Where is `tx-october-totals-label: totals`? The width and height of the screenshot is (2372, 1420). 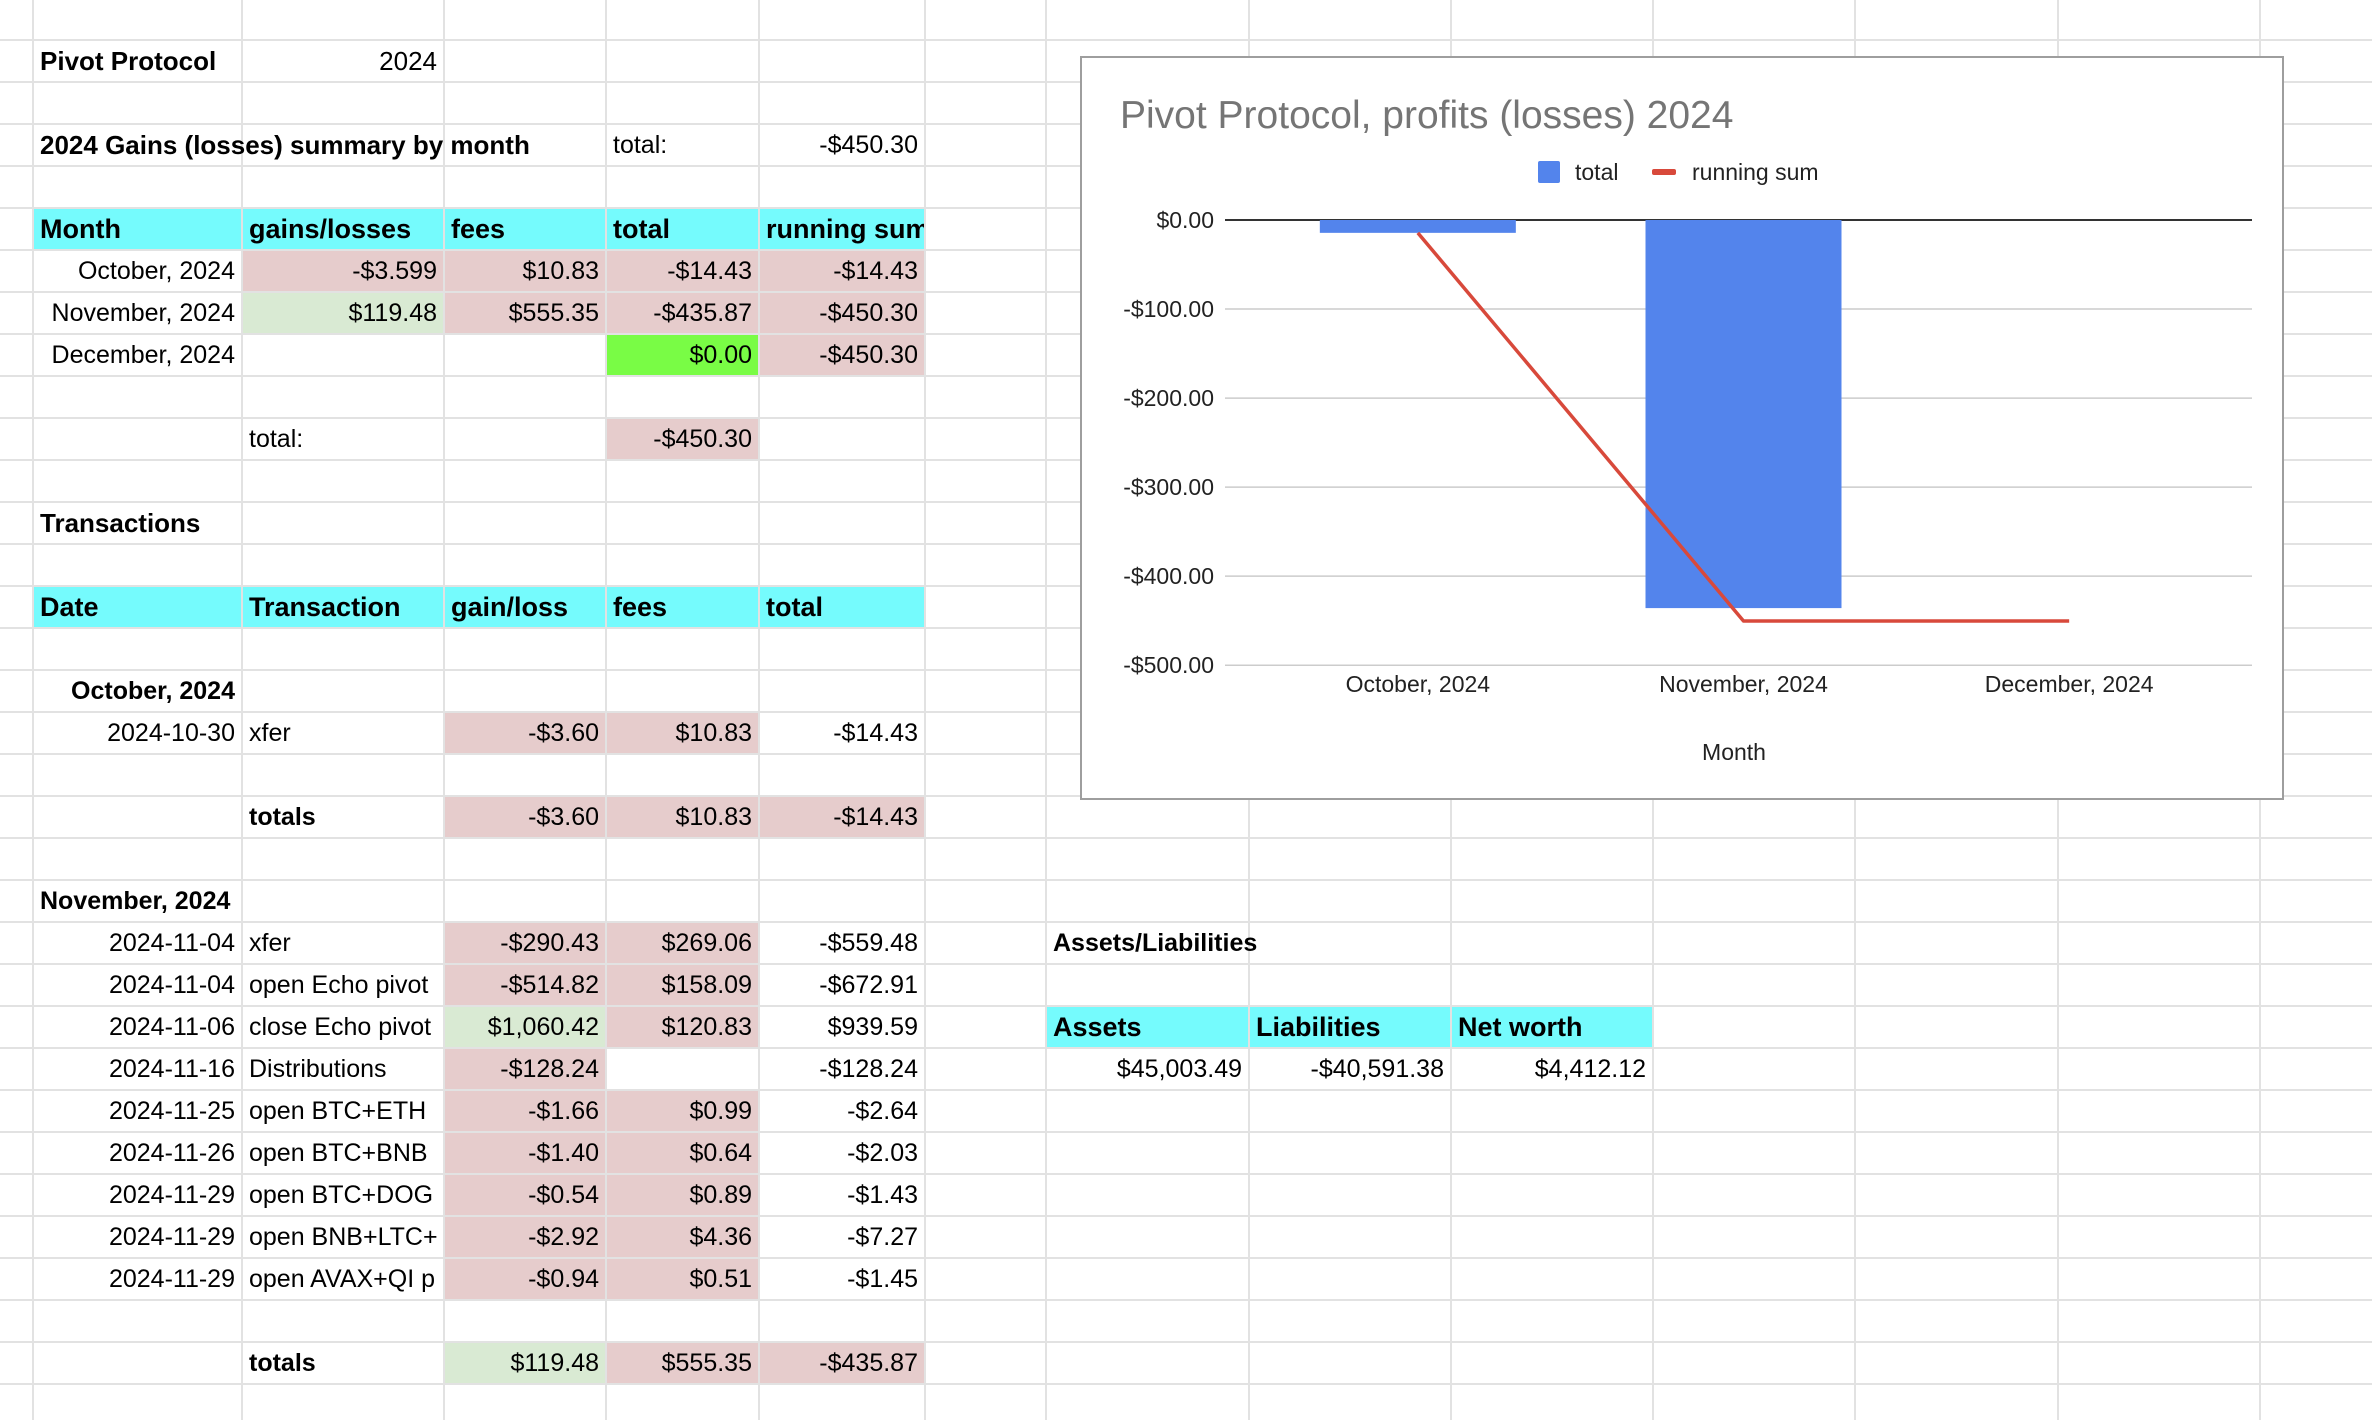 tx-october-totals-label: totals is located at coordinates (282, 816).